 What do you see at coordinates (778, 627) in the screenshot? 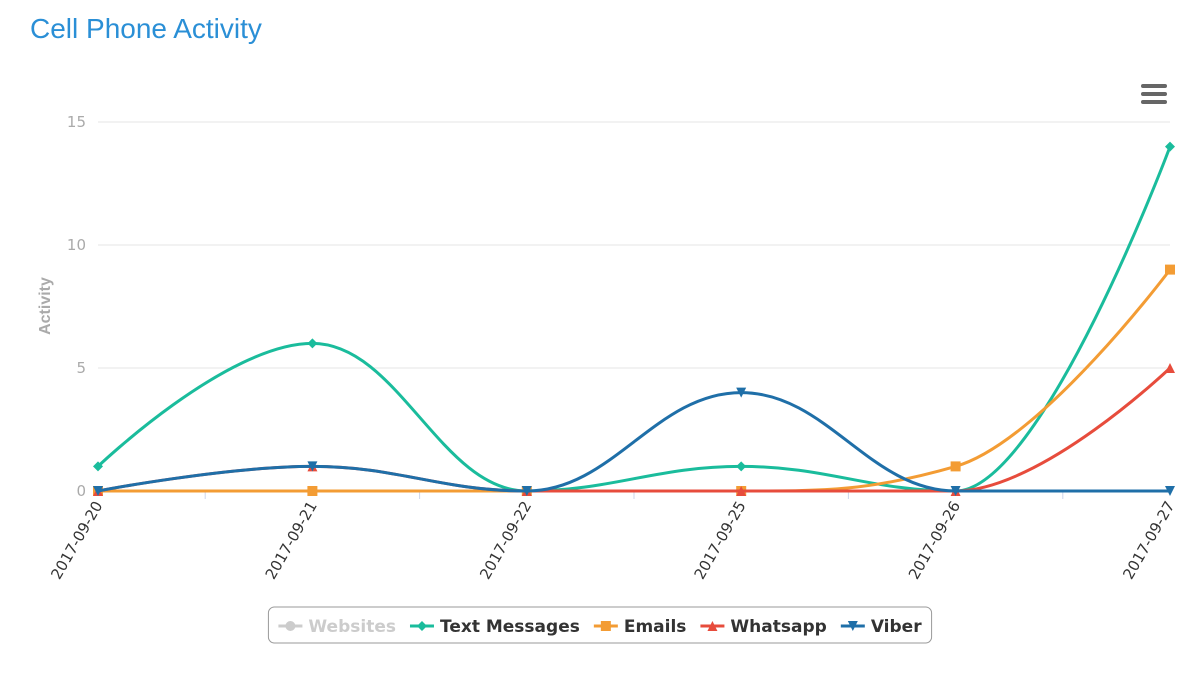
I see `legend-label: Whatsapp` at bounding box center [778, 627].